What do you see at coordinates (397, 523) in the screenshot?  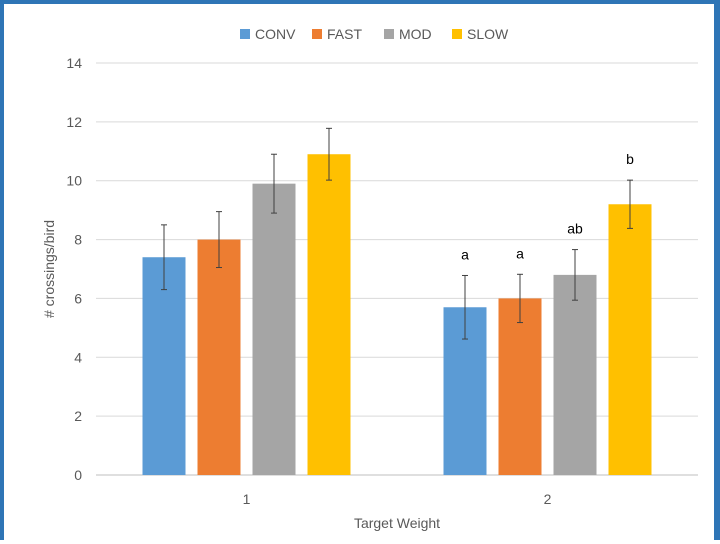 I see `x-axis-title: Target Weight` at bounding box center [397, 523].